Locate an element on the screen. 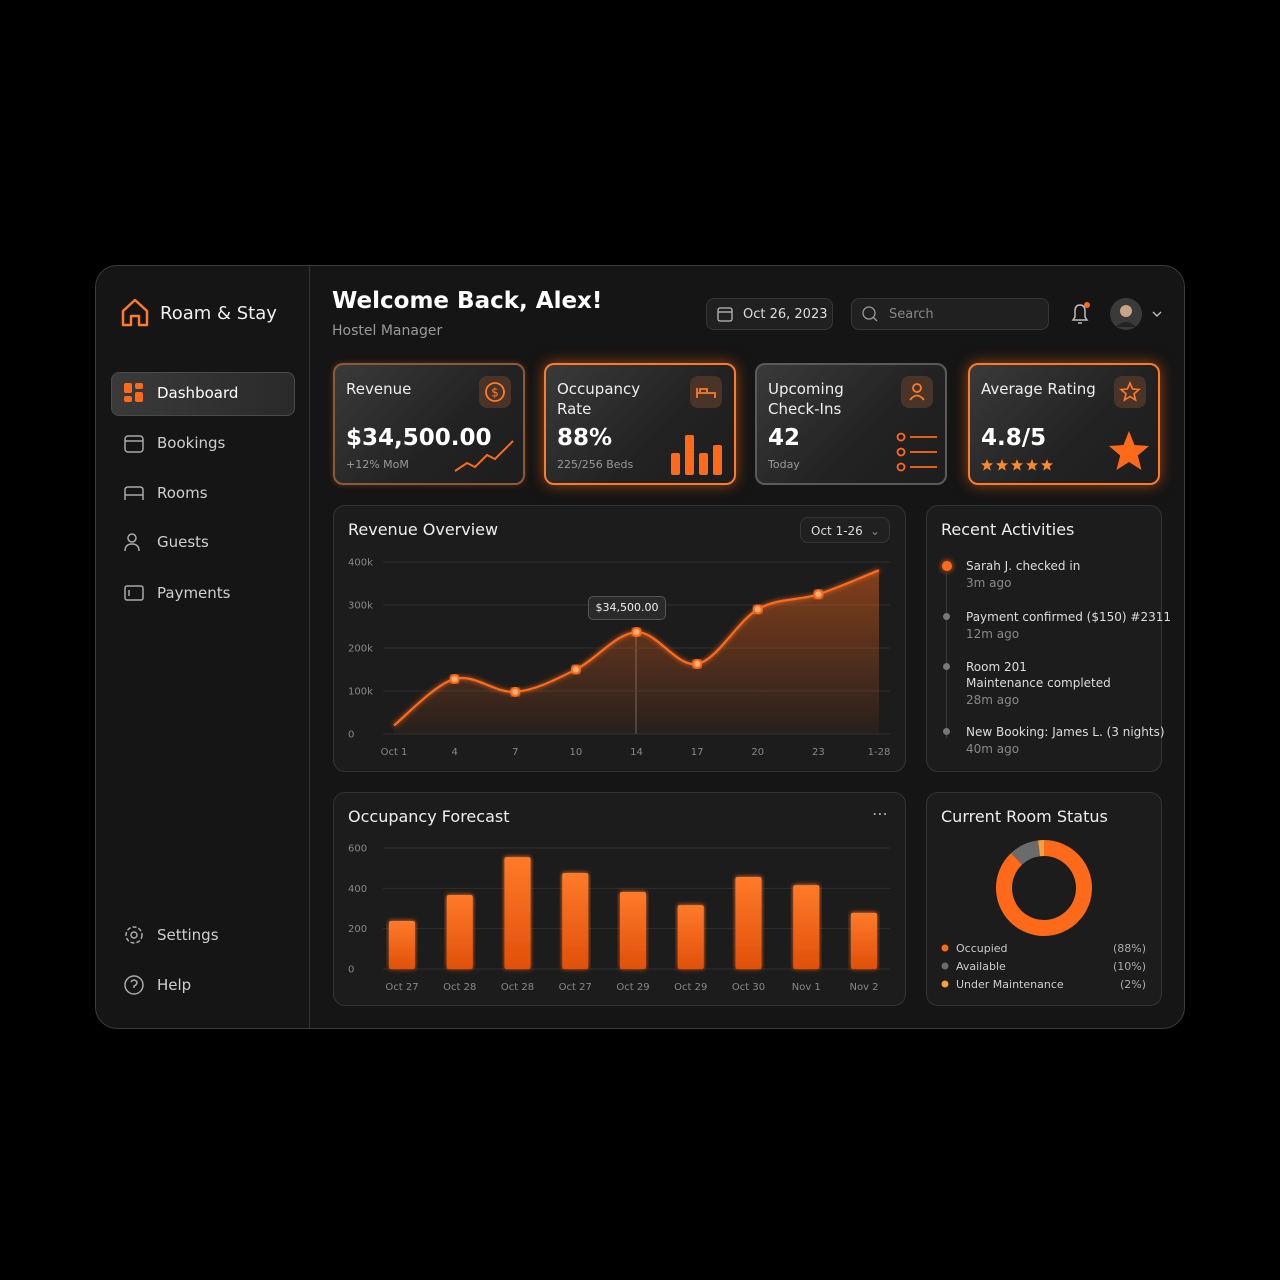 The width and height of the screenshot is (1280, 1280). kpi-card: Occupancy Rate 88% 225/256 Beds is located at coordinates (640, 424).